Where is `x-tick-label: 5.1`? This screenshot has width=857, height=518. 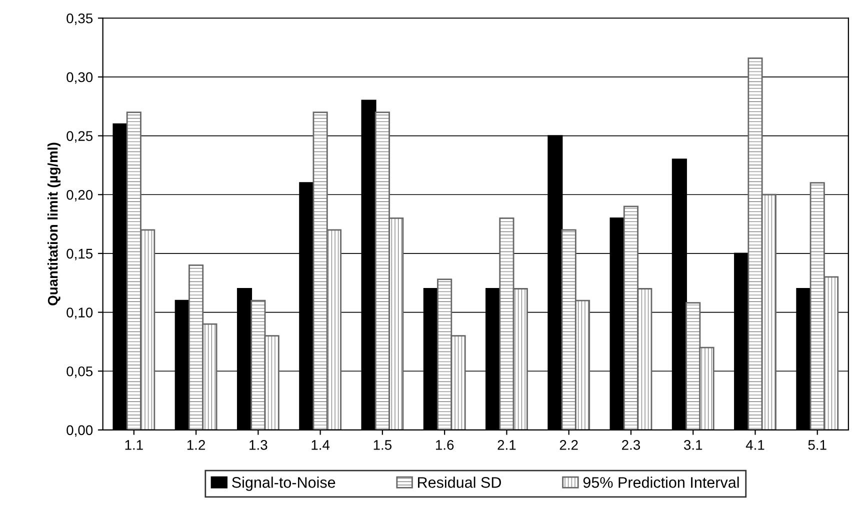
x-tick-label: 5.1 is located at coordinates (817, 445).